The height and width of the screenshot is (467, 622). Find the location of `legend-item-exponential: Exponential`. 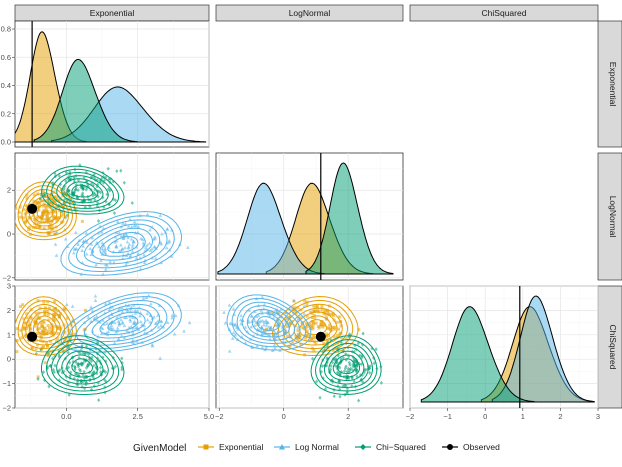

legend-item-exponential: Exponential is located at coordinates (231, 447).